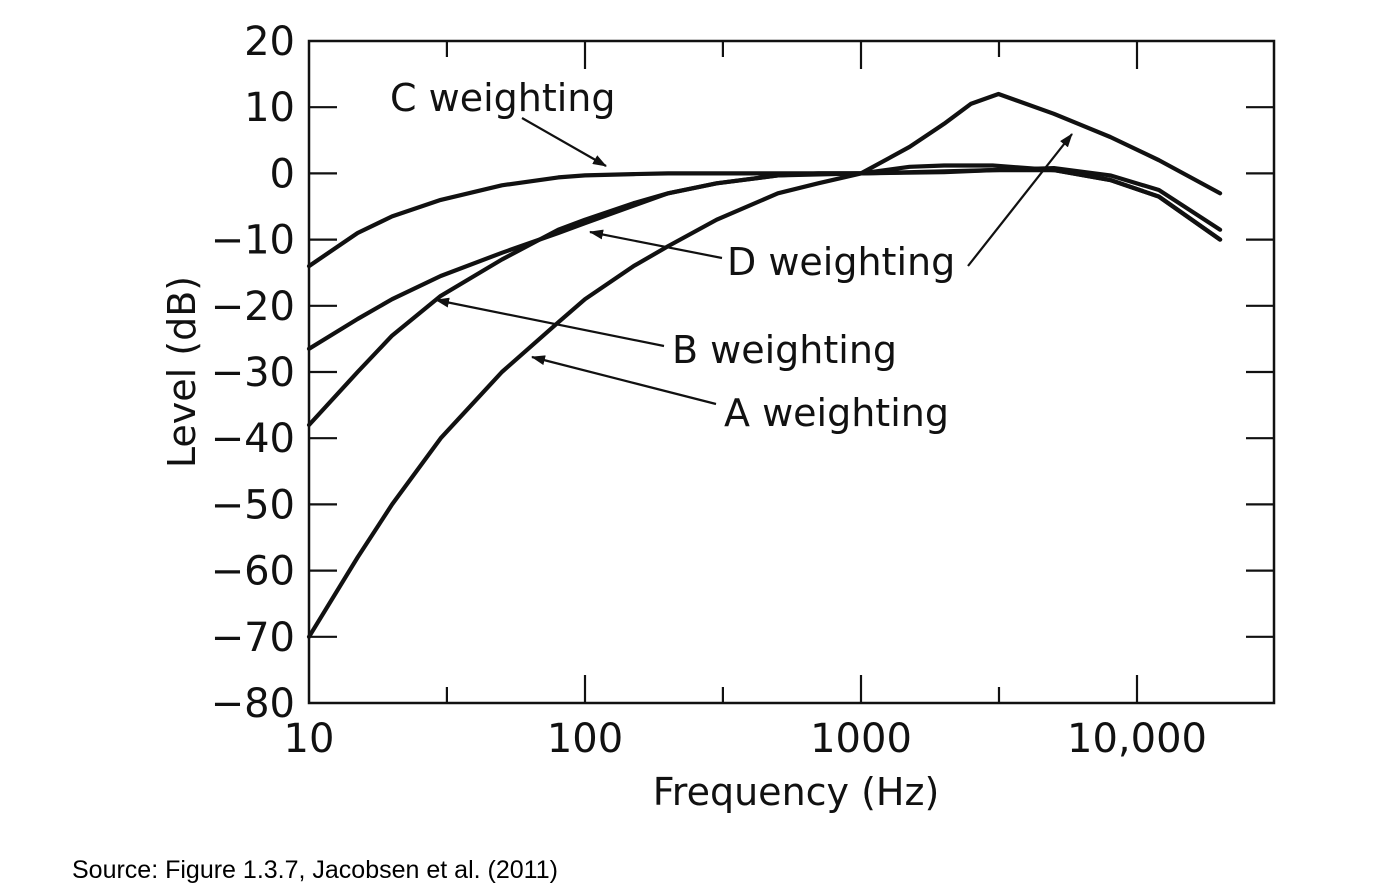 This screenshot has width=1390, height=894. What do you see at coordinates (253, 373) in the screenshot?
I see `y-tick-label: −30` at bounding box center [253, 373].